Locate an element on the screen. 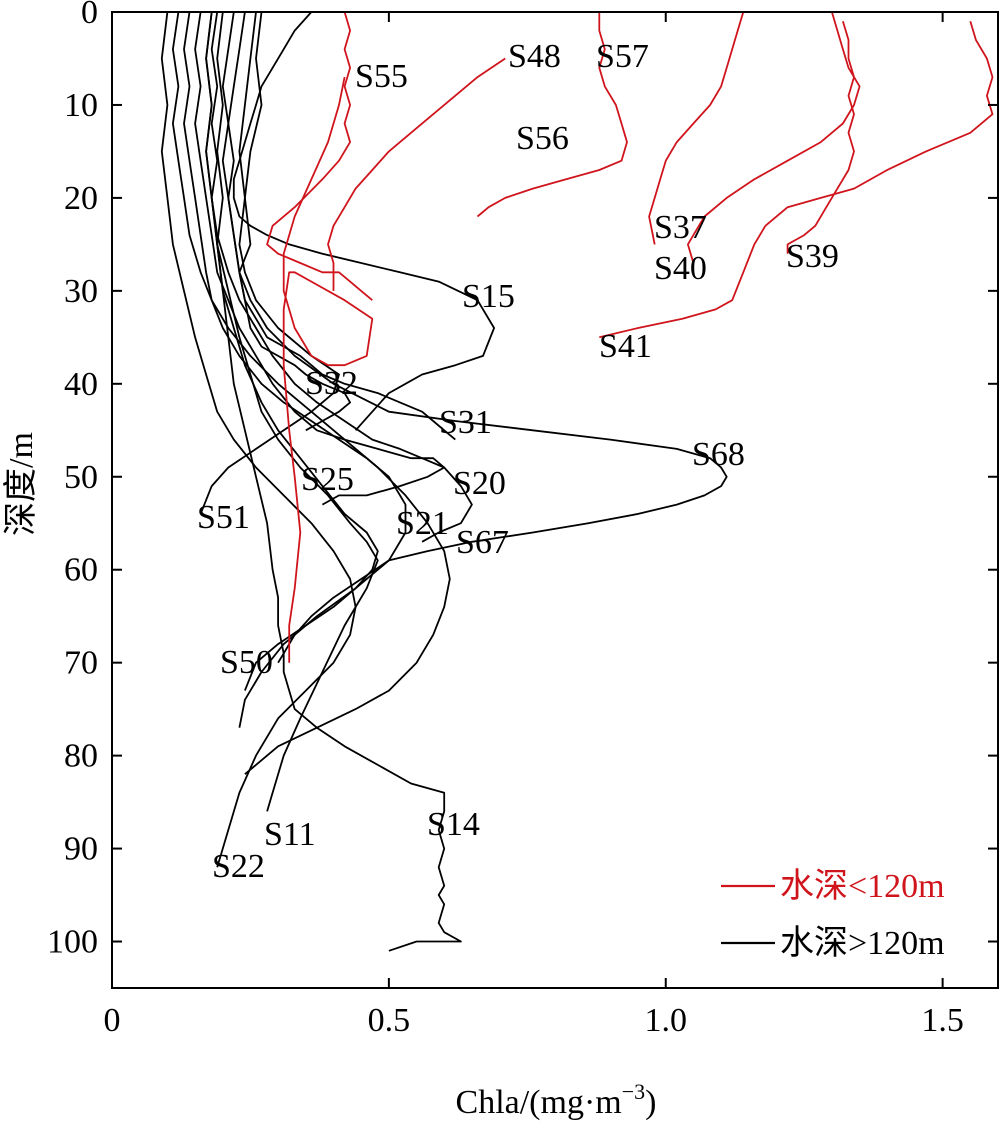 The image size is (1000, 1132). series-line-s15 is located at coordinates (364, 221).